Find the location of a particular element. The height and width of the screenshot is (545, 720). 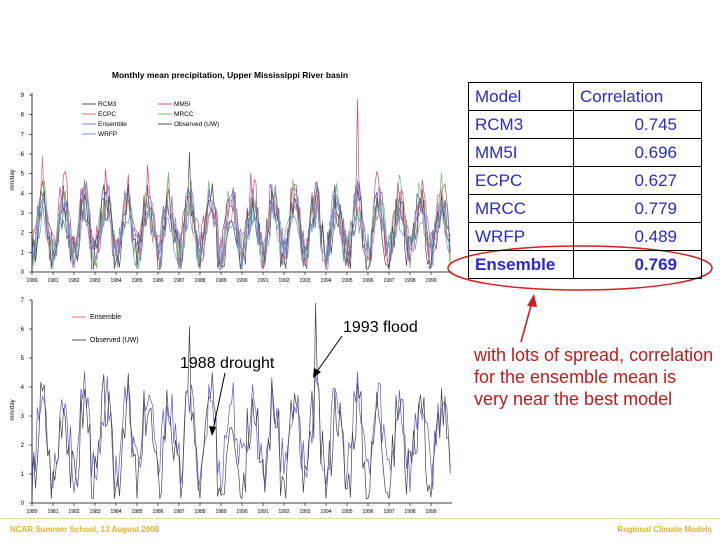

annotation-1993-flood: 1993 flood is located at coordinates (380, 327).